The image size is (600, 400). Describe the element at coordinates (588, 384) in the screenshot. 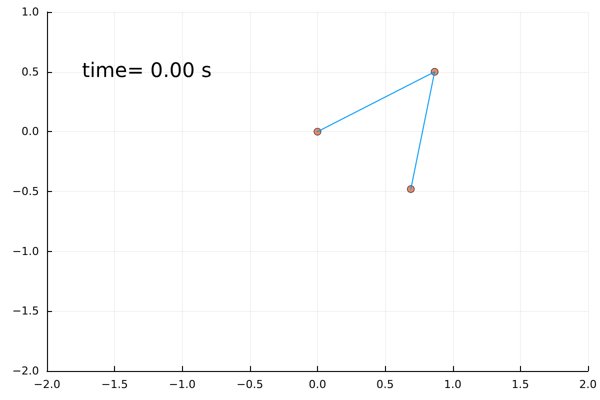

I see `x-tick-label: 2.0` at that location.